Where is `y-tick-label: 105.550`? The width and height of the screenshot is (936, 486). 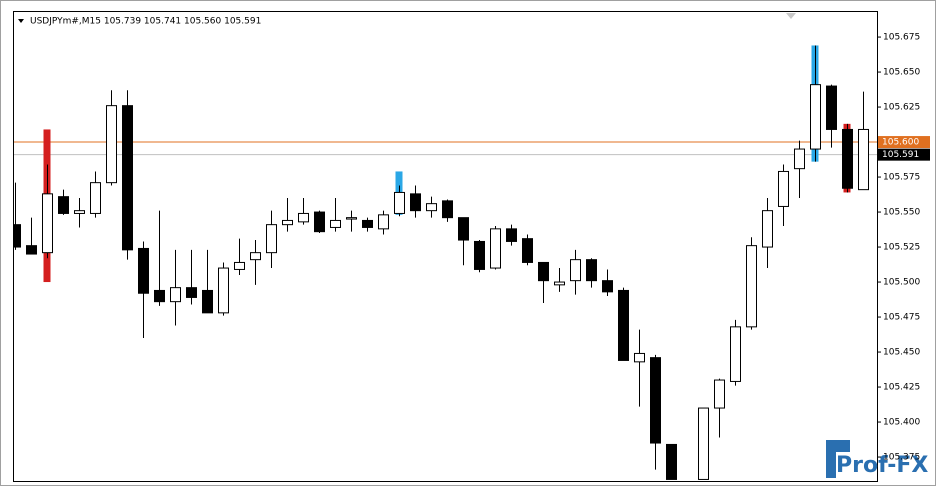
y-tick-label: 105.550 is located at coordinates (901, 213).